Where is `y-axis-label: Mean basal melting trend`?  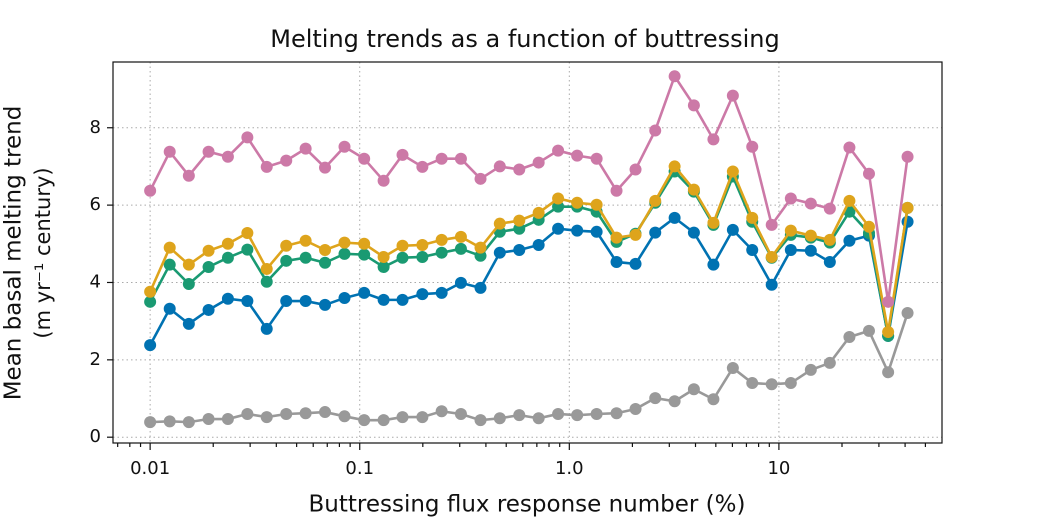 y-axis-label: Mean basal melting trend is located at coordinates (14, 253).